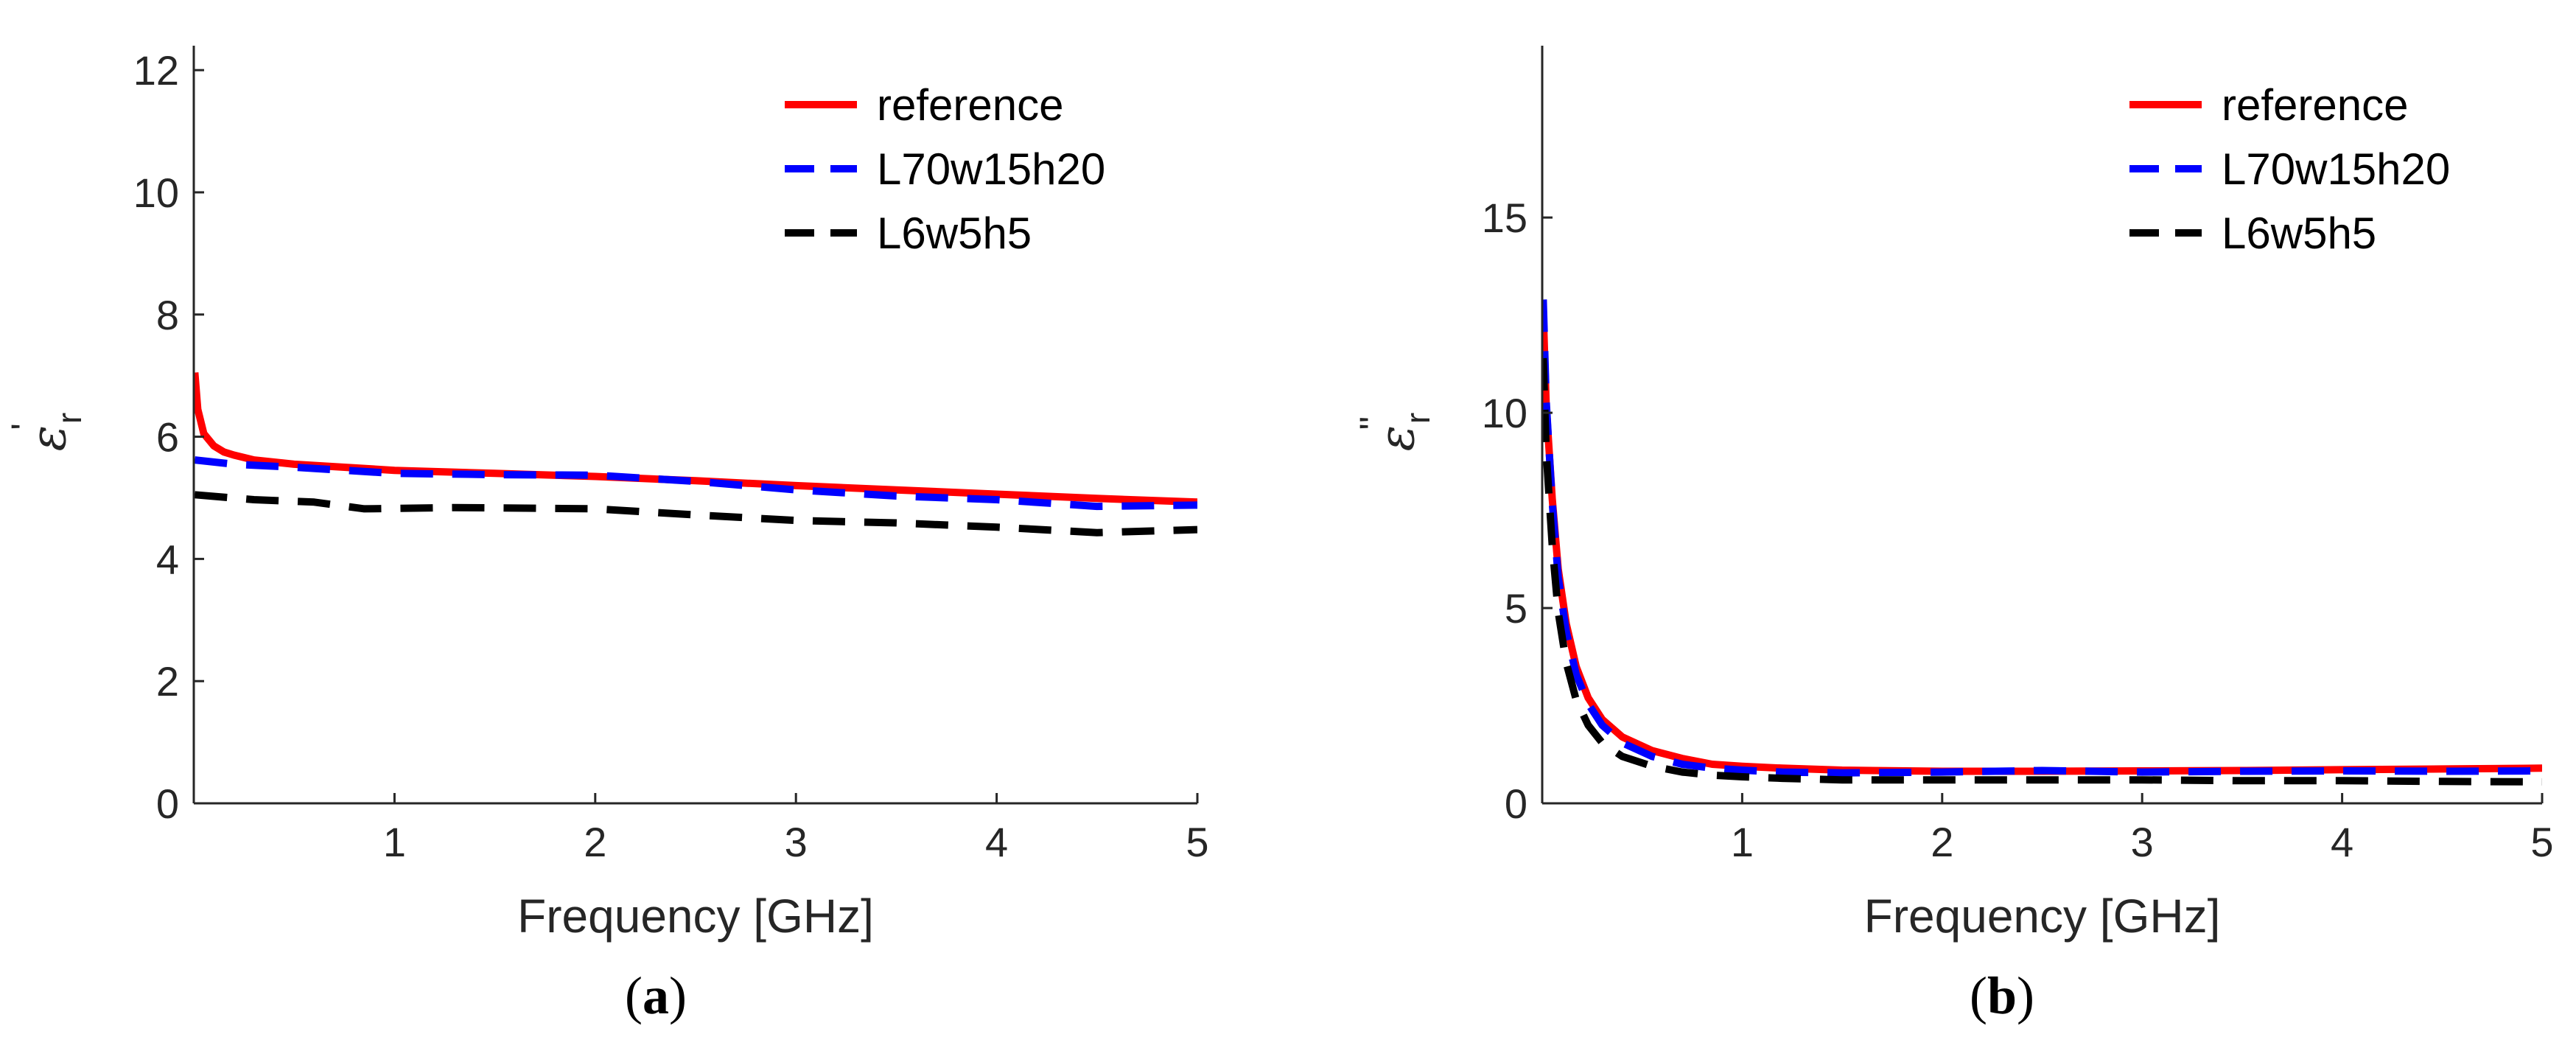 This screenshot has height=1062, width=2576. I want to click on chart-0-y-tick-label: 2, so click(167, 681).